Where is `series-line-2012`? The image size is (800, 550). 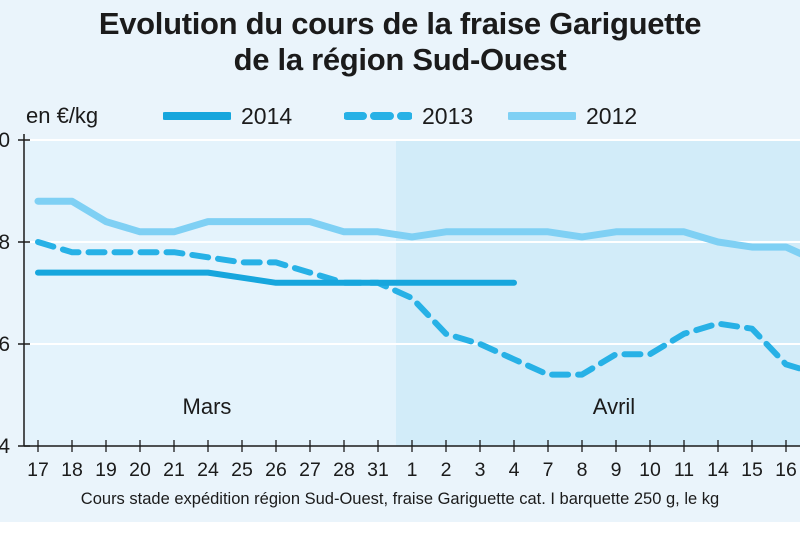
series-line-2012 is located at coordinates (417, 227).